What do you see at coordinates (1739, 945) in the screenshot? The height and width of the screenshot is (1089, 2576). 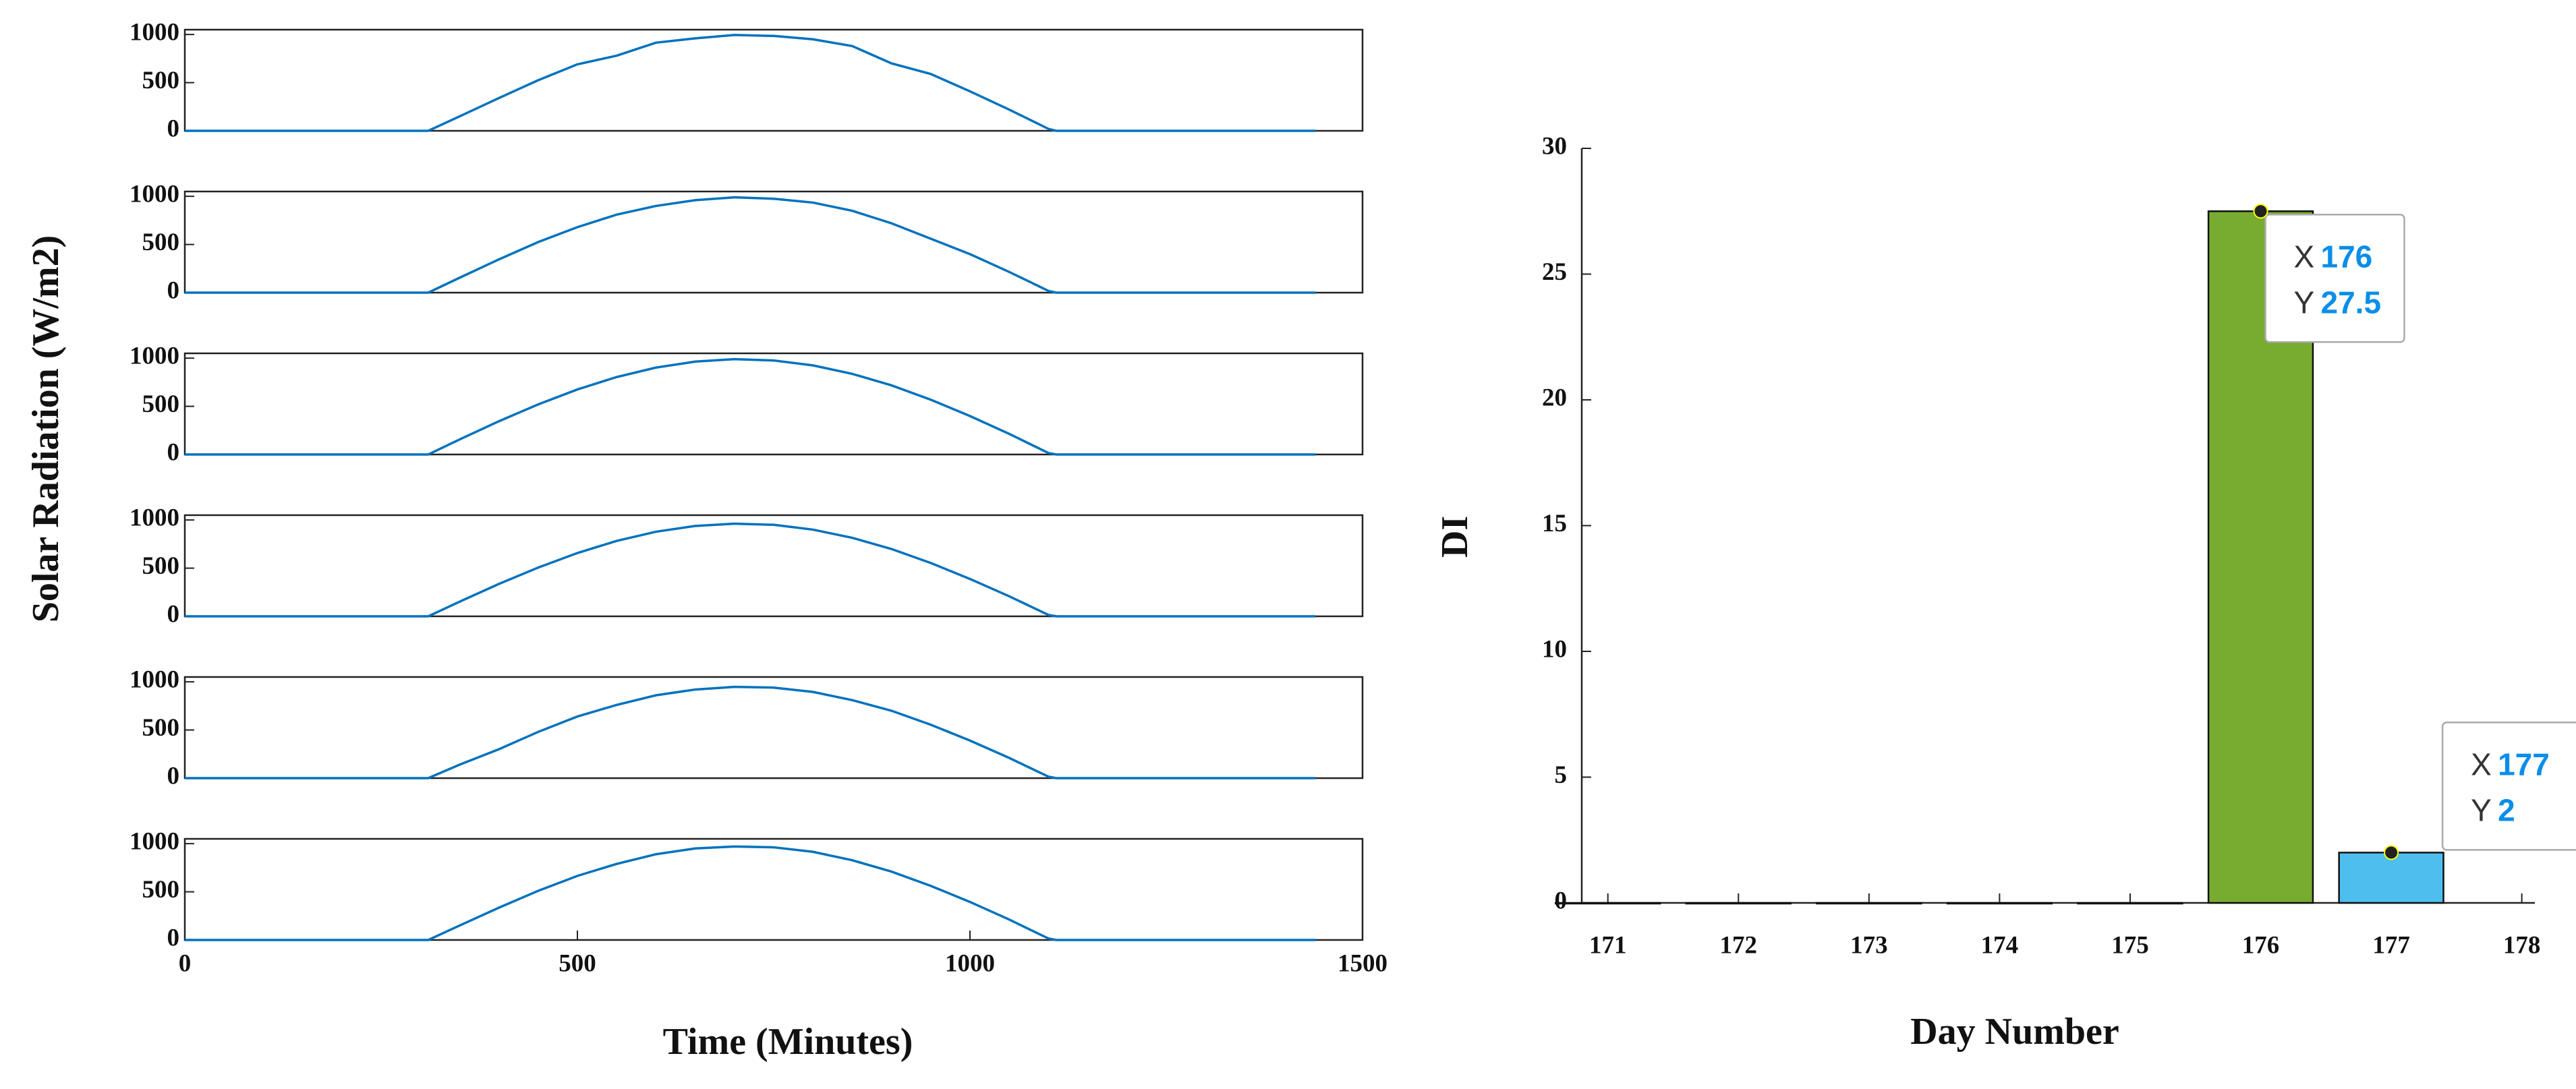 I see `x-tick-label: 172` at bounding box center [1739, 945].